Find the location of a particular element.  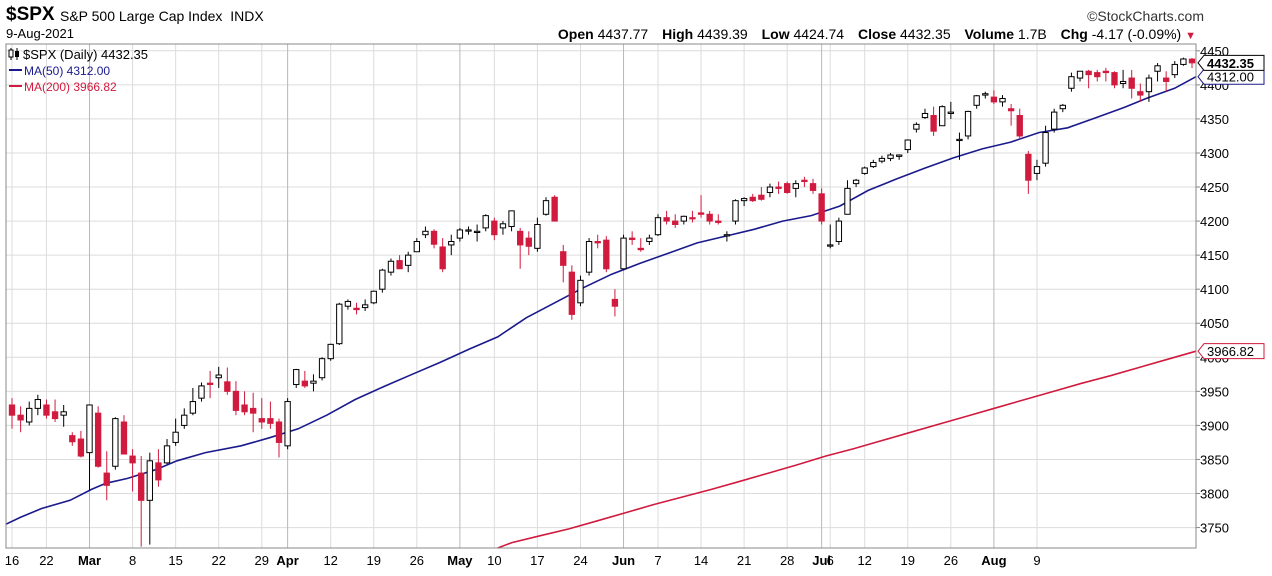

x-tick-label: 24 is located at coordinates (580, 560).